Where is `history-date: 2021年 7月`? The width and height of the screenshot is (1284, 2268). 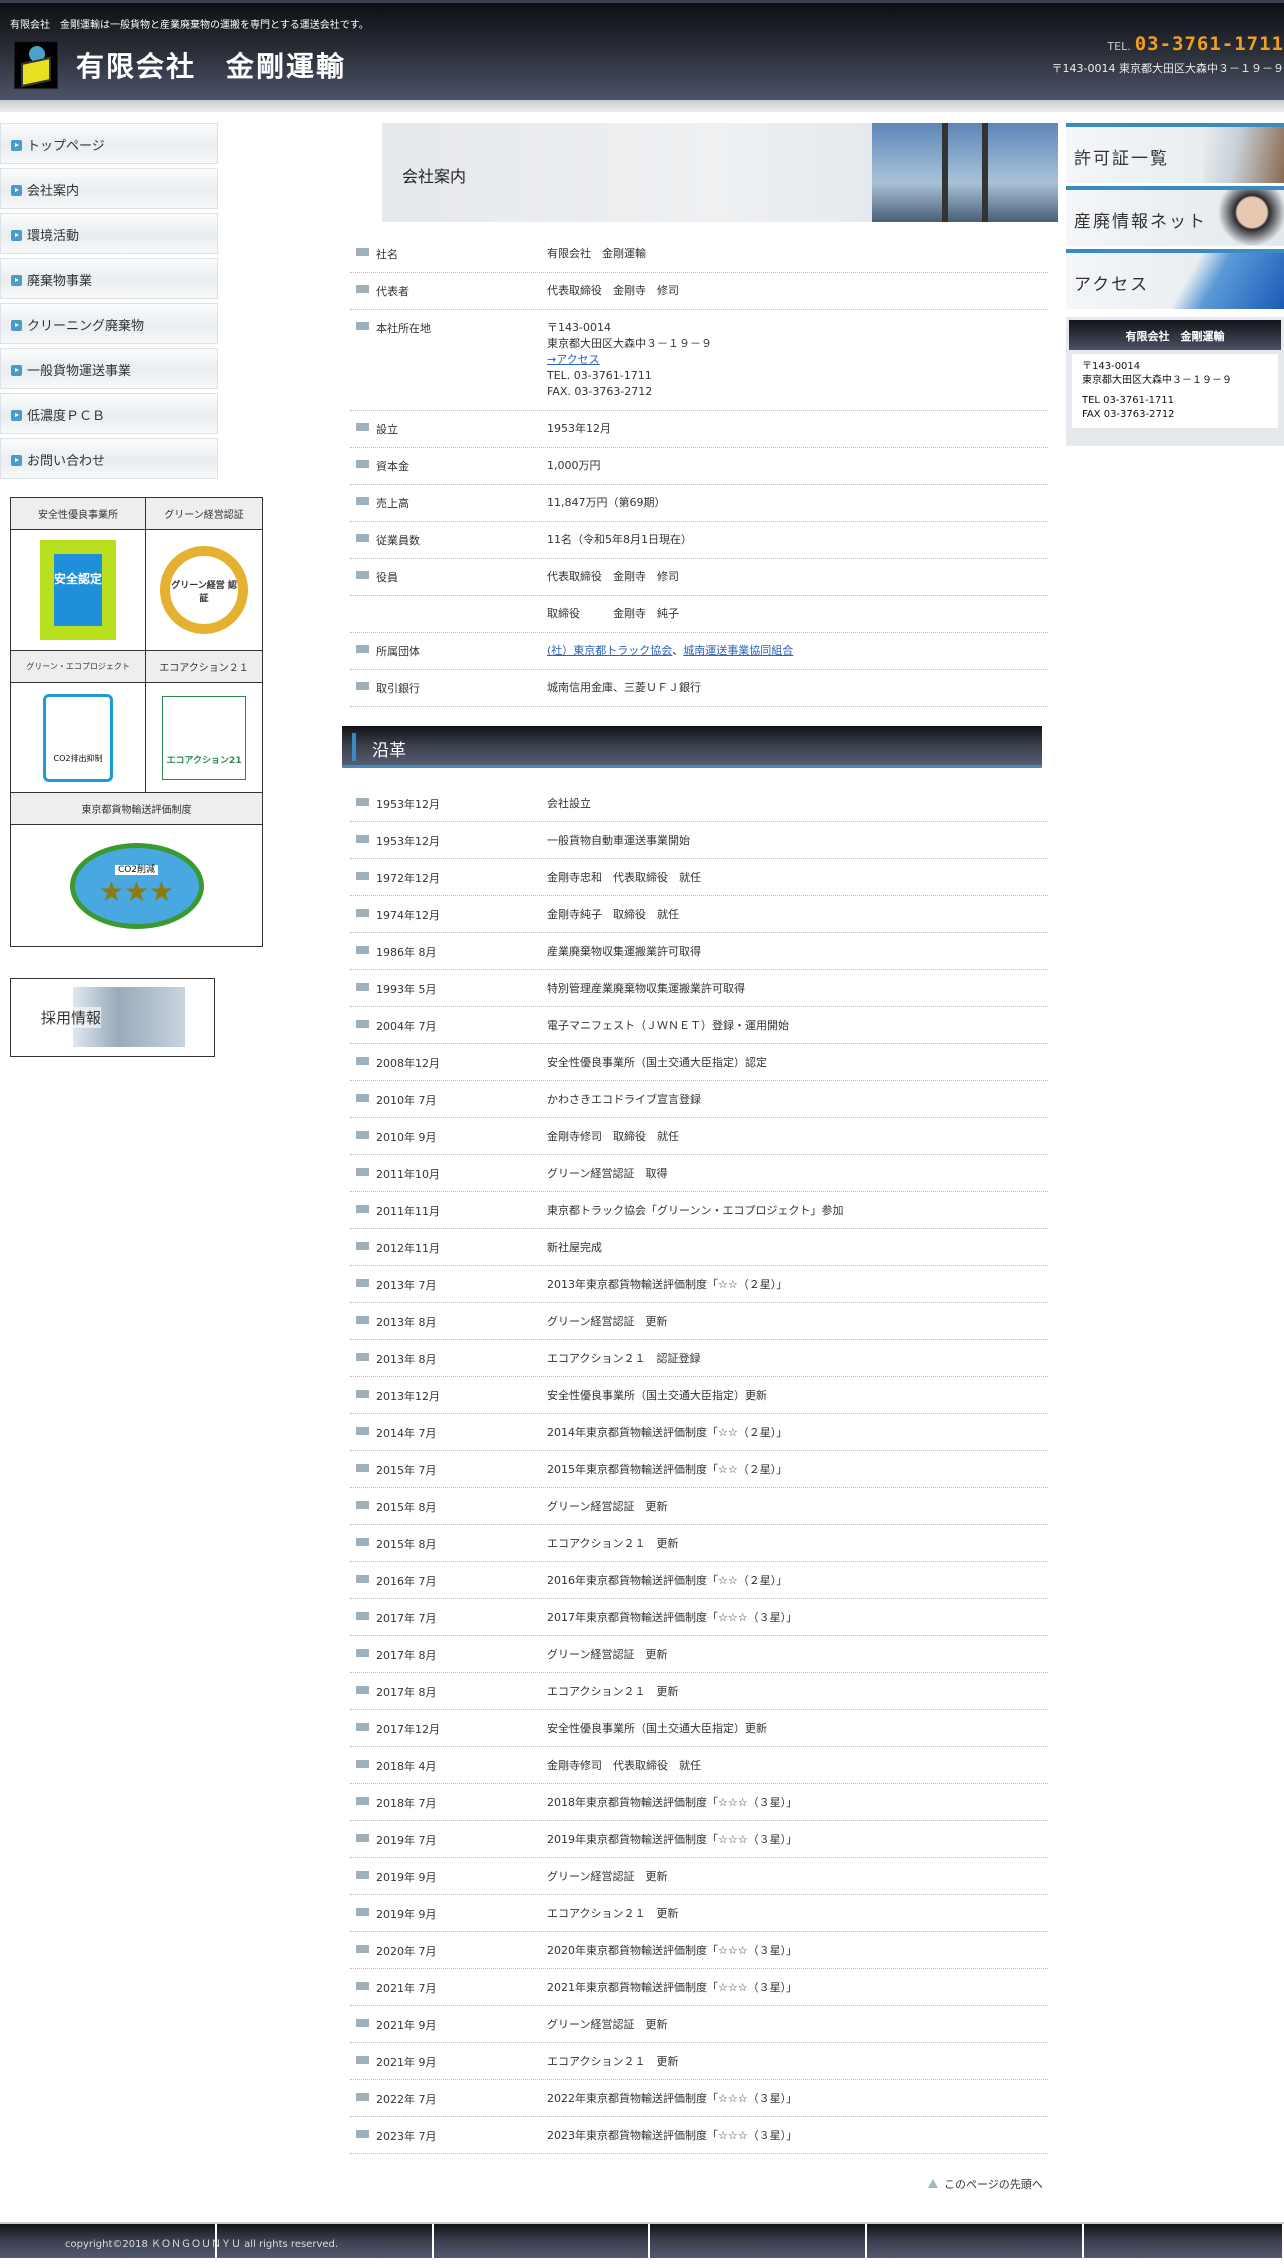
history-date: 2021年 7月 is located at coordinates (406, 1988).